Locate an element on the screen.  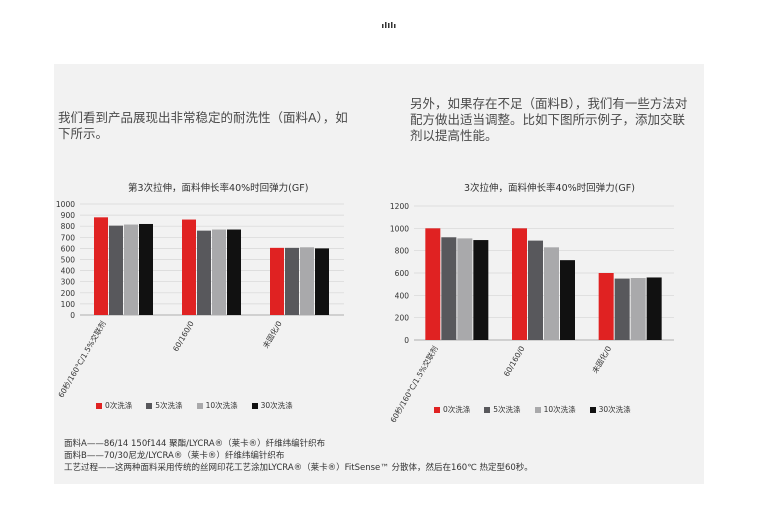
y-tick-label: 300 is located at coordinates (68, 282).